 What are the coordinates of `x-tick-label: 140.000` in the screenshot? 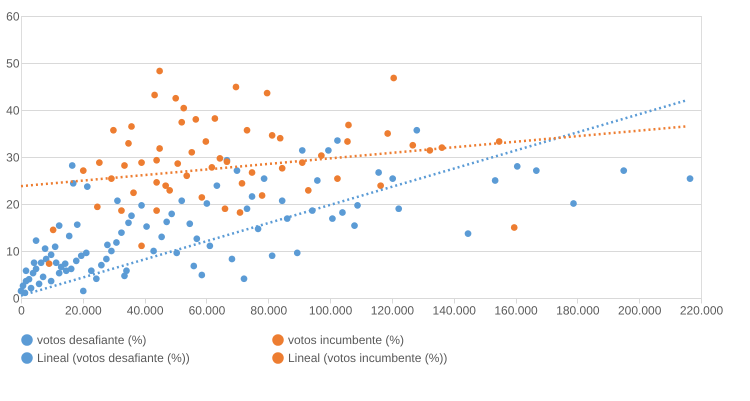 It's located at (454, 311).